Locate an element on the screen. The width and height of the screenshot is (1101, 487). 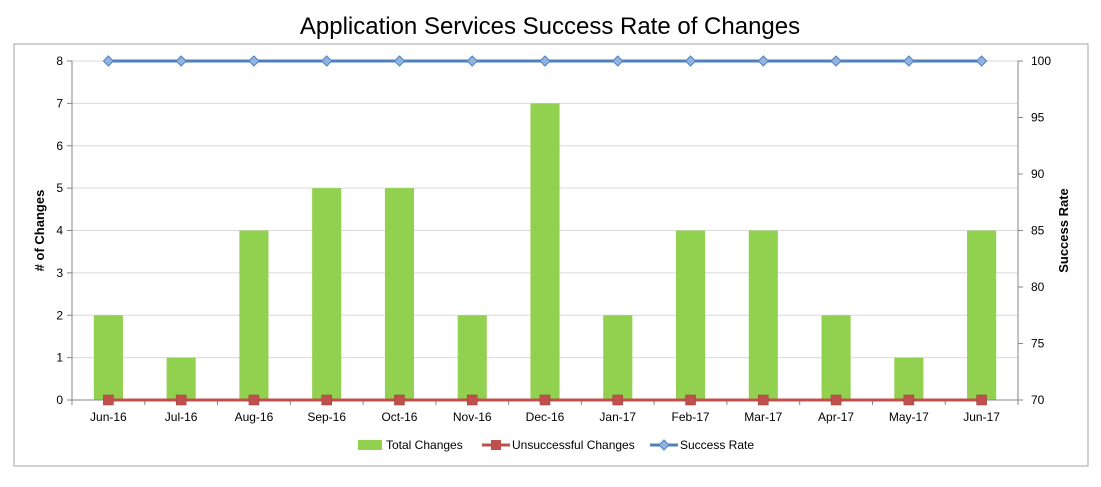
legend-label: Unsuccessful Changes is located at coordinates (573, 445).